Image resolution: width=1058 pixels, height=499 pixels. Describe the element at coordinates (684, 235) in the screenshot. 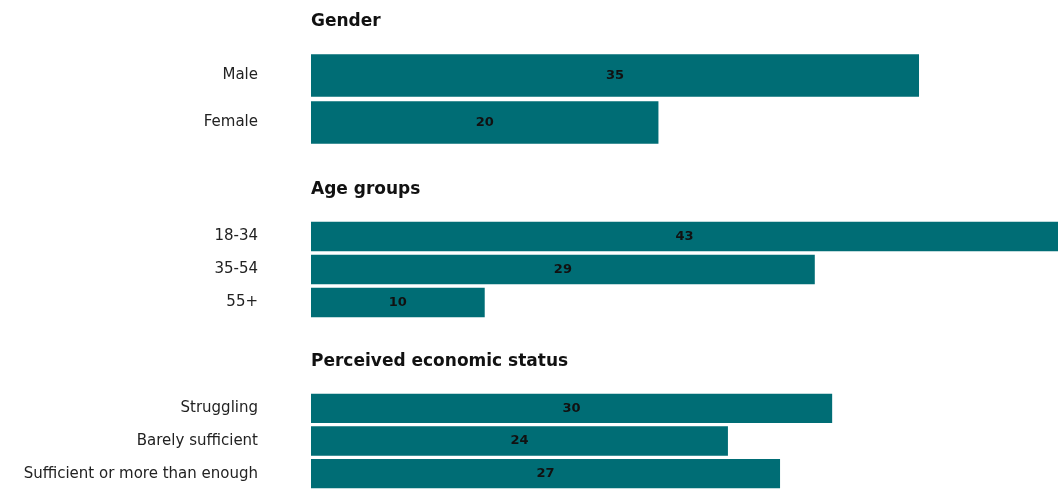

I see `data-label: 43` at that location.